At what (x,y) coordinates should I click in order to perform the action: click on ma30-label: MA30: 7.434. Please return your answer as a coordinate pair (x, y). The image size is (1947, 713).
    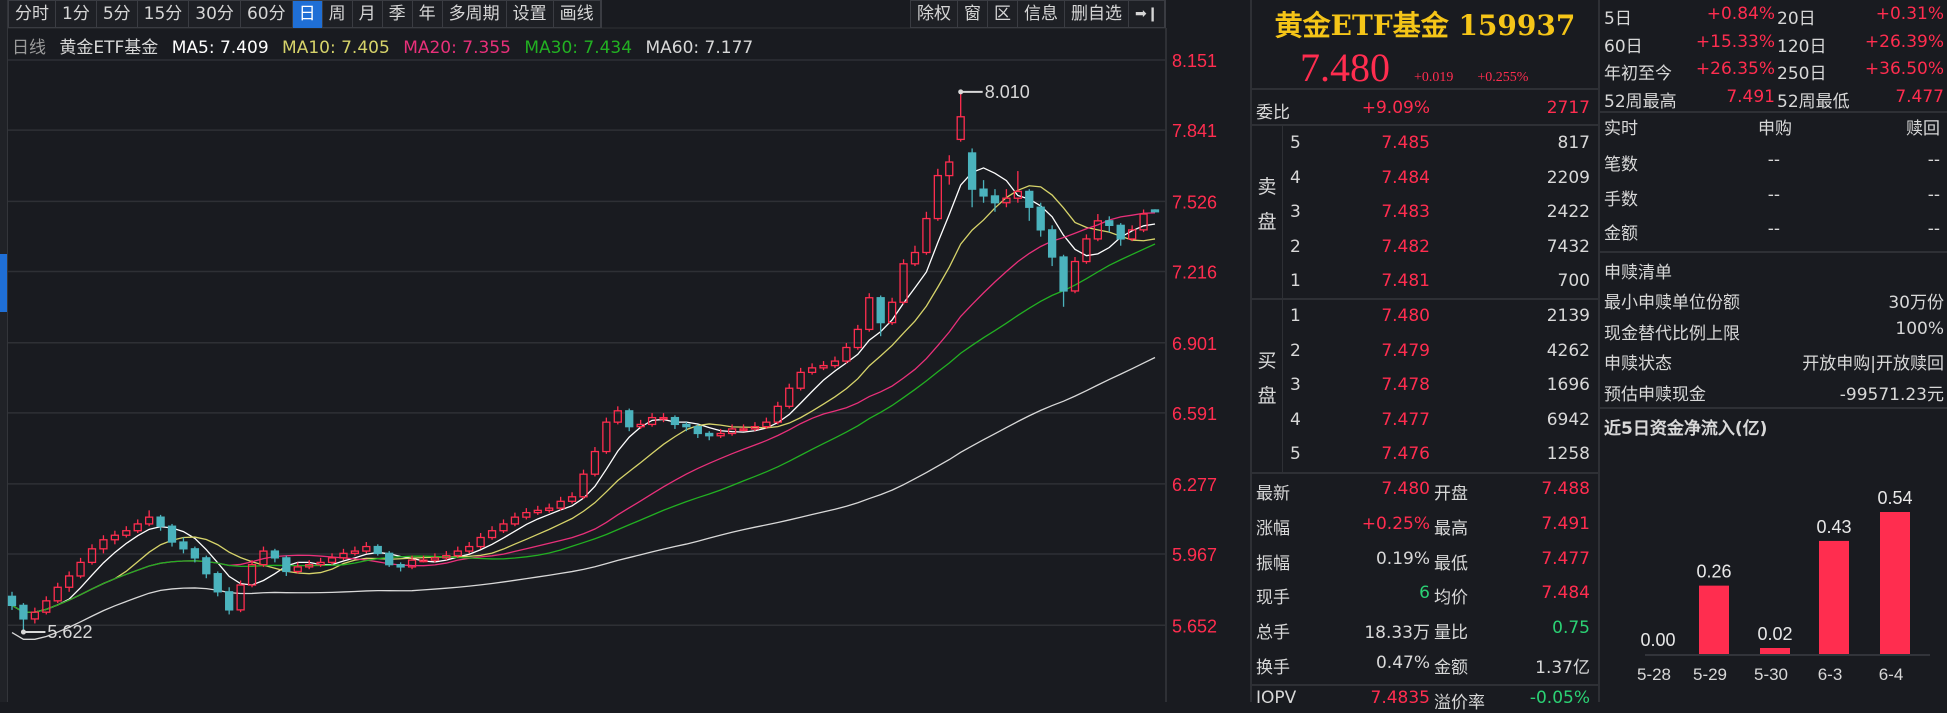
    Looking at the image, I should click on (578, 48).